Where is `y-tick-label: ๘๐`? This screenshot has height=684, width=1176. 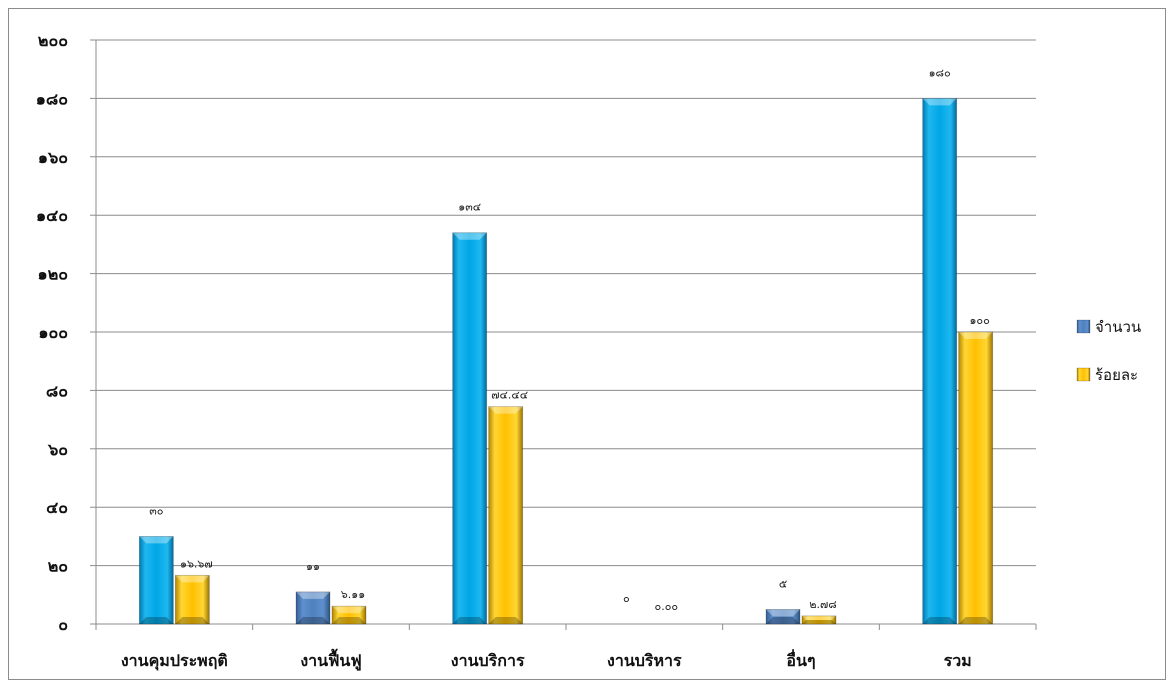
y-tick-label: ๘๐ is located at coordinates (57, 390).